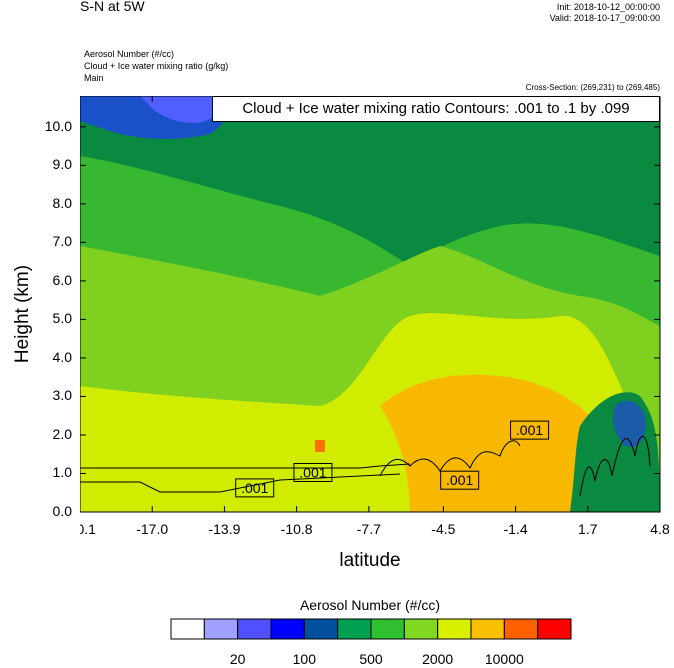 The height and width of the screenshot is (668, 674). Describe the element at coordinates (62, 472) in the screenshot. I see `y-tick-label: 1.0` at that location.